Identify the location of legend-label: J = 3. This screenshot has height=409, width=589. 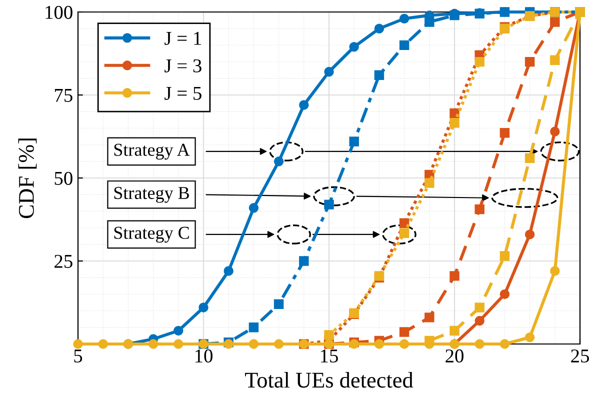
(183, 65).